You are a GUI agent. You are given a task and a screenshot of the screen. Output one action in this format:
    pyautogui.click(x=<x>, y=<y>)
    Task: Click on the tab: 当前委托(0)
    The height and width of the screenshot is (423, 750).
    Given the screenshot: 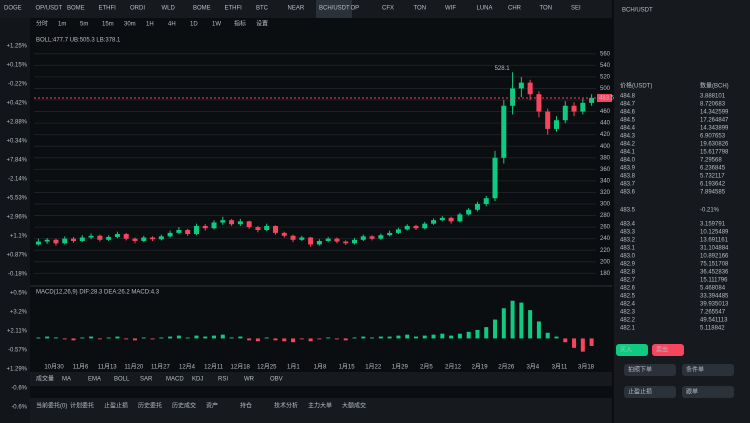 What is the action you would take?
    pyautogui.click(x=51, y=406)
    